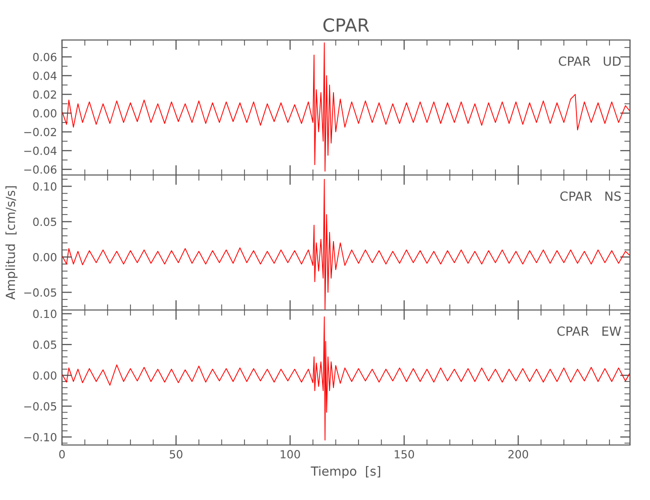 The width and height of the screenshot is (650, 500). I want to click on y-tick-label: 0.02, so click(44, 94).